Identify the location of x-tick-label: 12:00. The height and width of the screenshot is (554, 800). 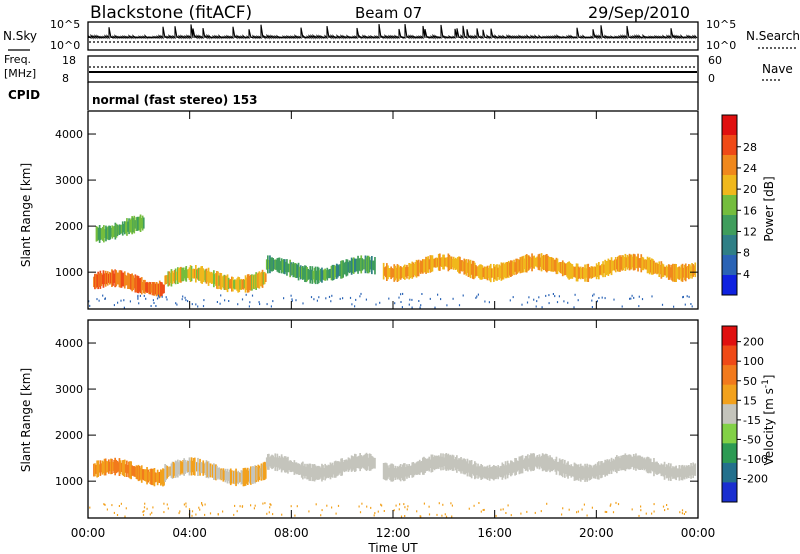
(393, 533).